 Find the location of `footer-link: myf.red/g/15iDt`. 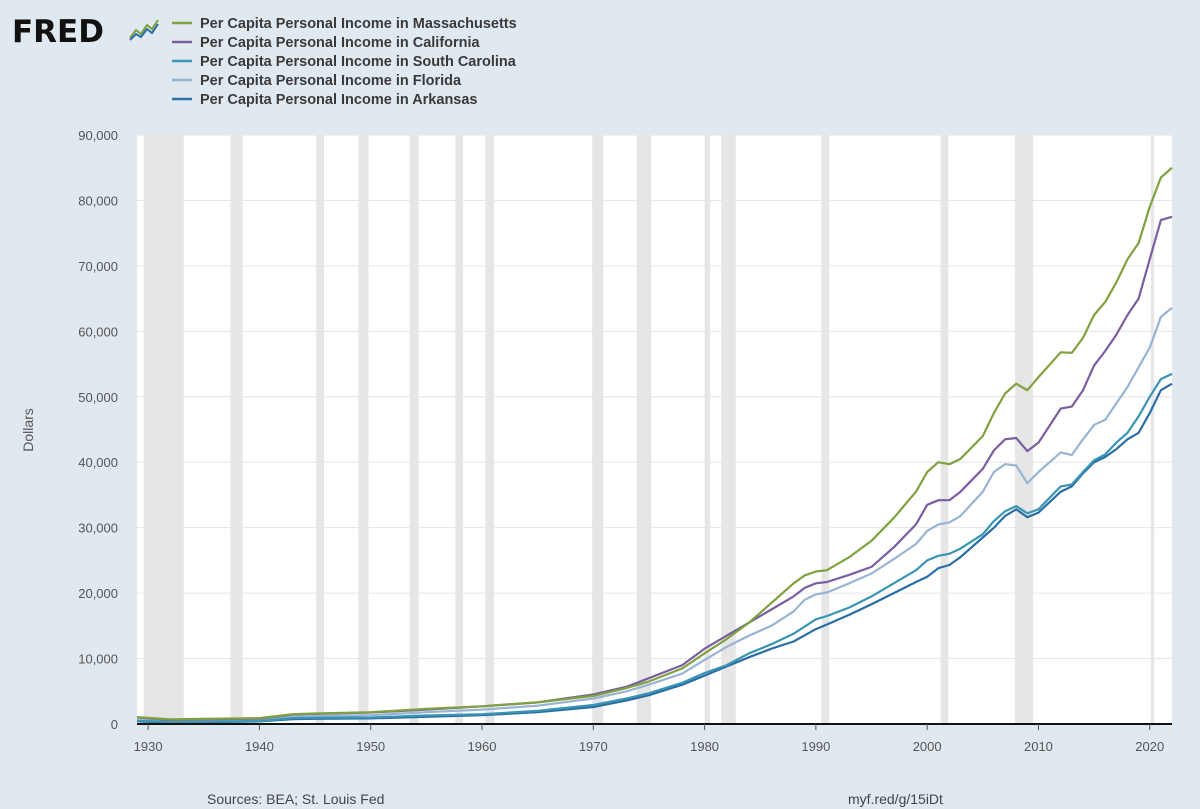

footer-link: myf.red/g/15iDt is located at coordinates (895, 799).